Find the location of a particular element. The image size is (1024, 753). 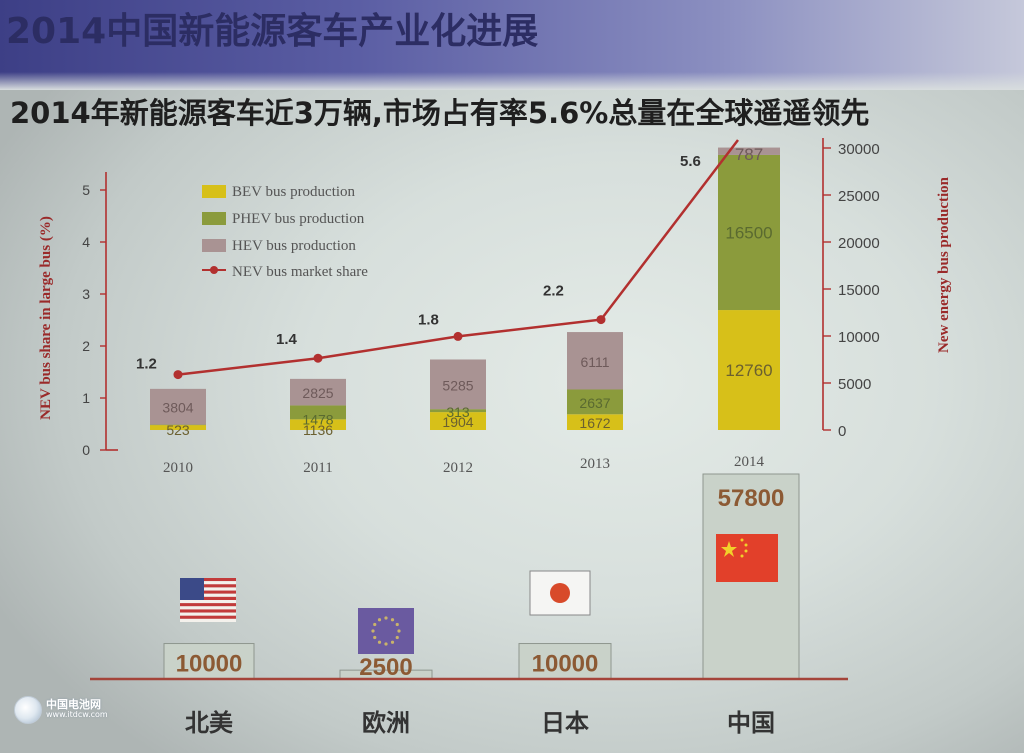

region-value-2: 10000 is located at coordinates (565, 663).